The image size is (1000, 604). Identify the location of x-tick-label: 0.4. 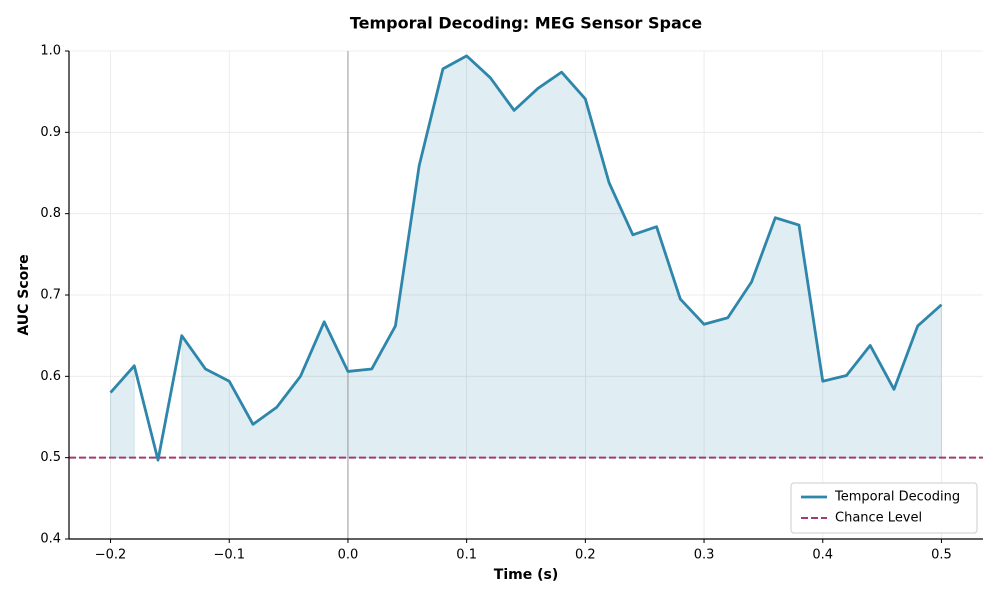
(822, 555).